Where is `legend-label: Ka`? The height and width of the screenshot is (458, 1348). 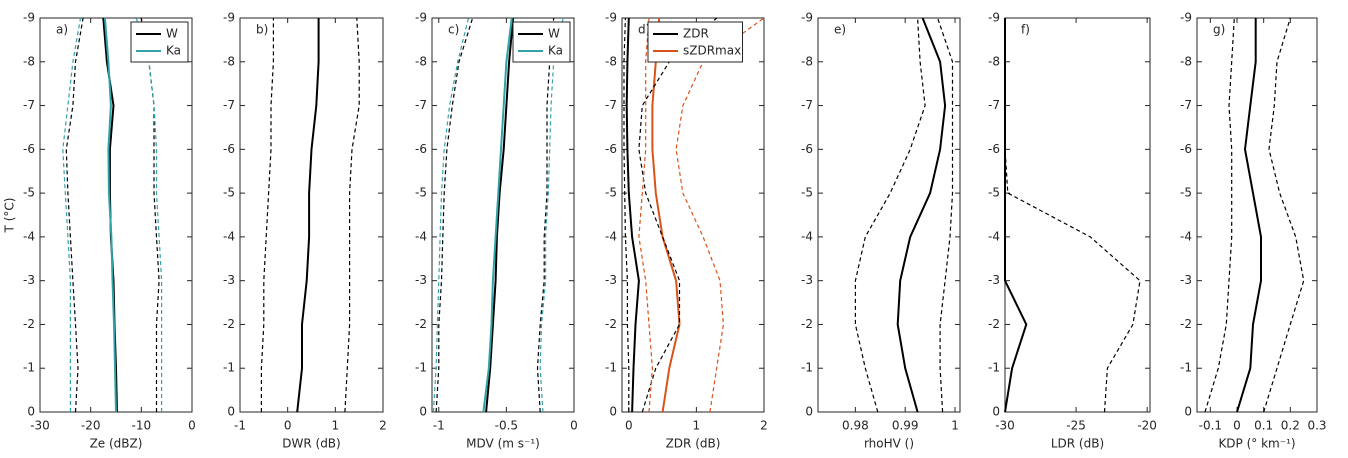
legend-label: Ka is located at coordinates (173, 51).